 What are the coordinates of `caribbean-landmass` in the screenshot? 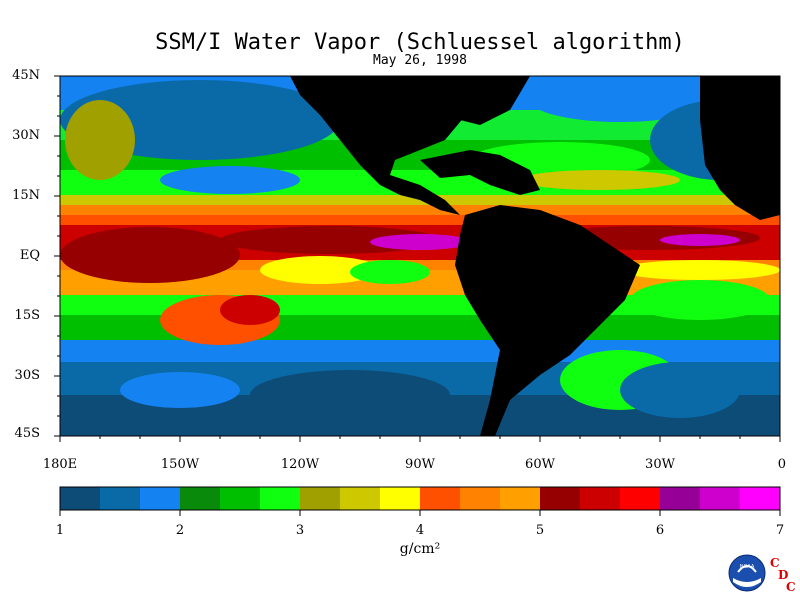 It's located at (480, 172).